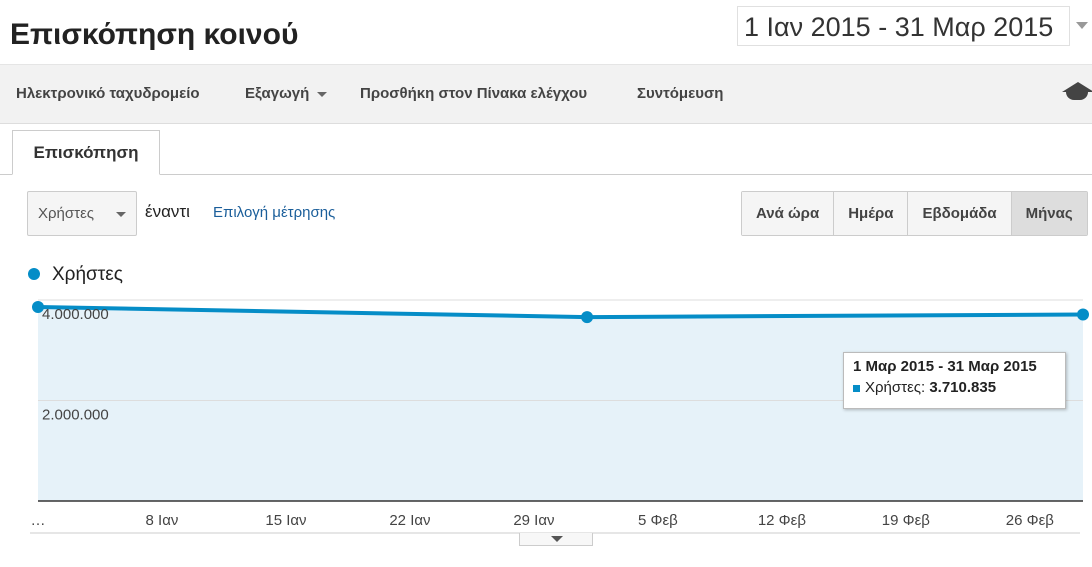 This screenshot has width=1092, height=567. What do you see at coordinates (1082, 25) in the screenshot?
I see `date-range-arrow` at bounding box center [1082, 25].